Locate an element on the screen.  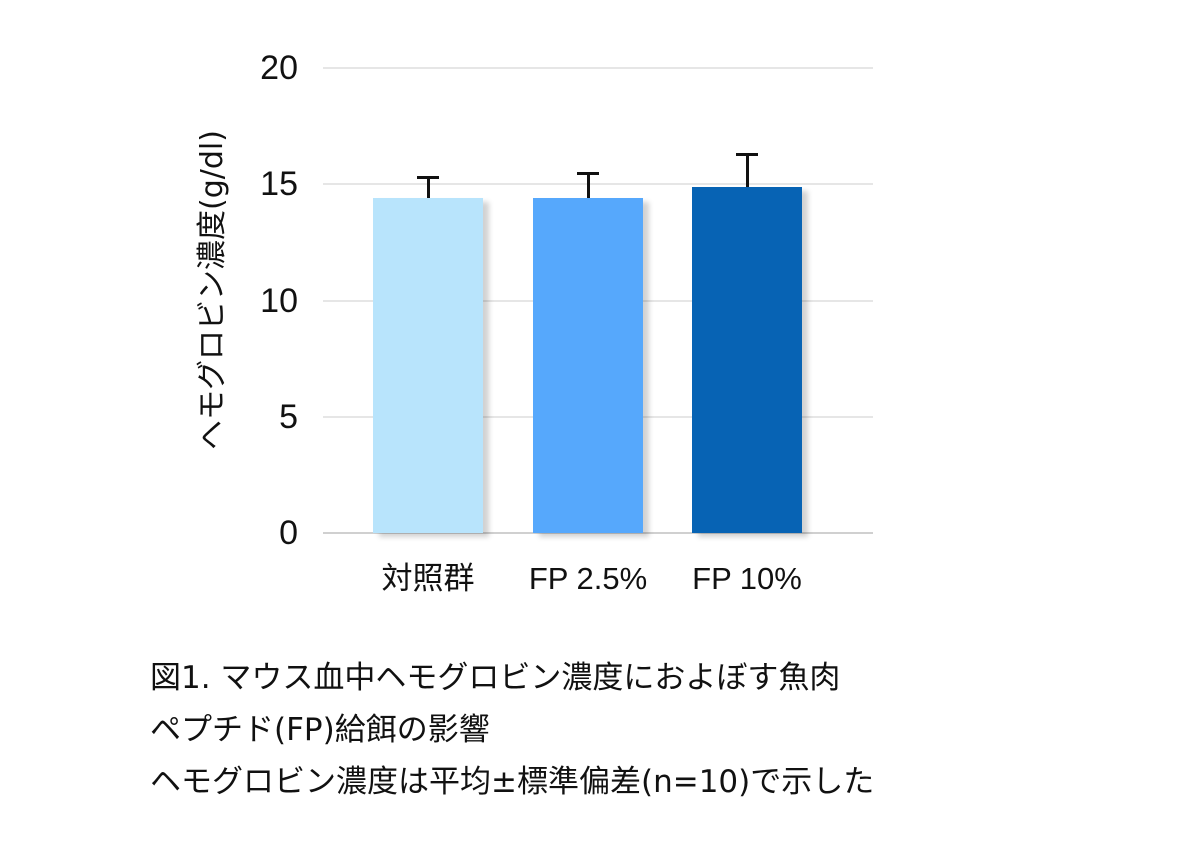
x-category-label: FP 2.5% is located at coordinates (588, 578).